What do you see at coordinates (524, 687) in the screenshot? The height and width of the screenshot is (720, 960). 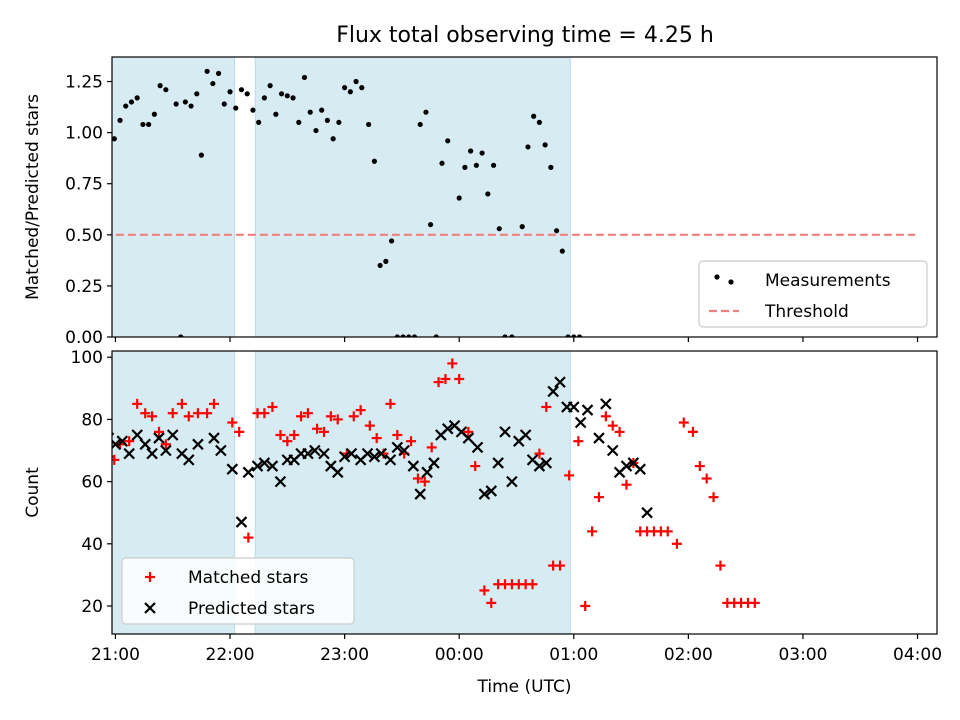 I see `x-axis-label: Time (UTC)` at bounding box center [524, 687].